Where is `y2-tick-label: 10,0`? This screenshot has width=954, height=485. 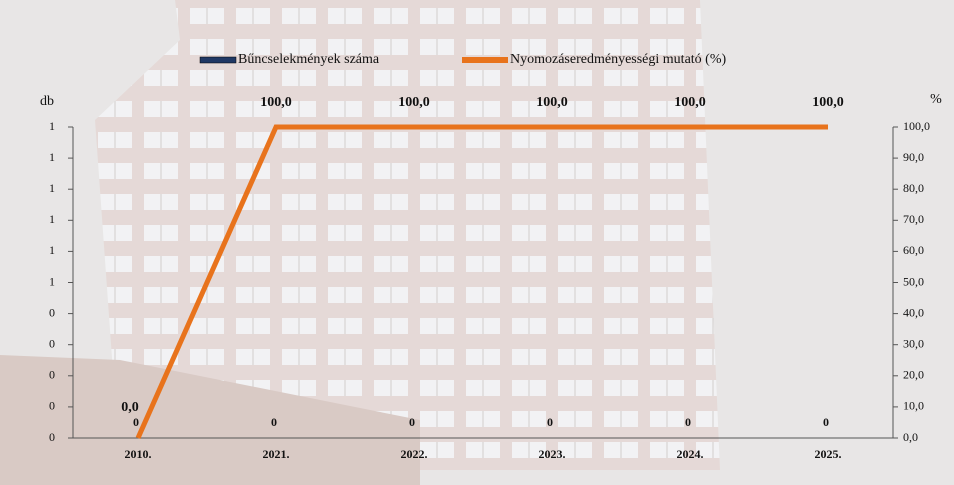 y2-tick-label: 10,0 is located at coordinates (913, 406).